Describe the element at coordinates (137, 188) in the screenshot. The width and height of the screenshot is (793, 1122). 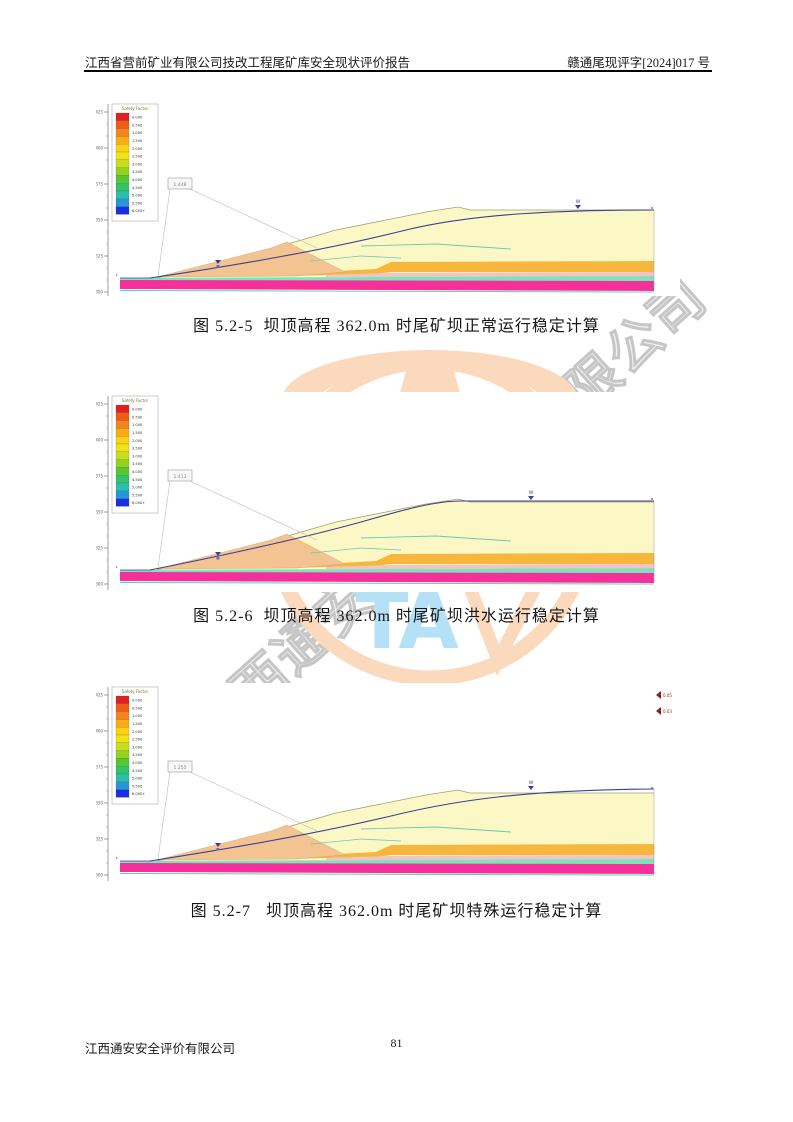
I see `legend-value: 4.500` at that location.